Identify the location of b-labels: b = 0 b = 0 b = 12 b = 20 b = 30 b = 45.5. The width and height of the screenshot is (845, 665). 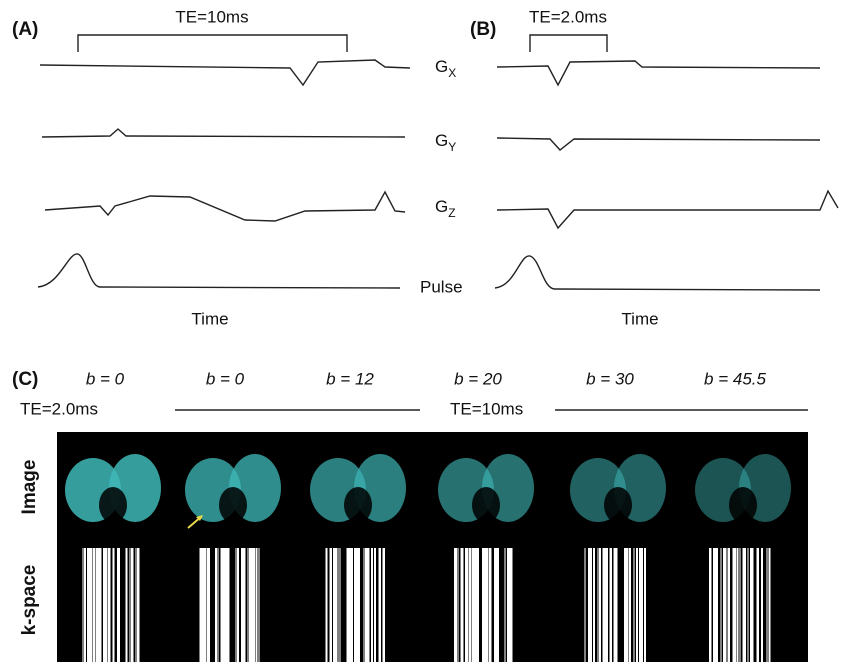
(426, 378).